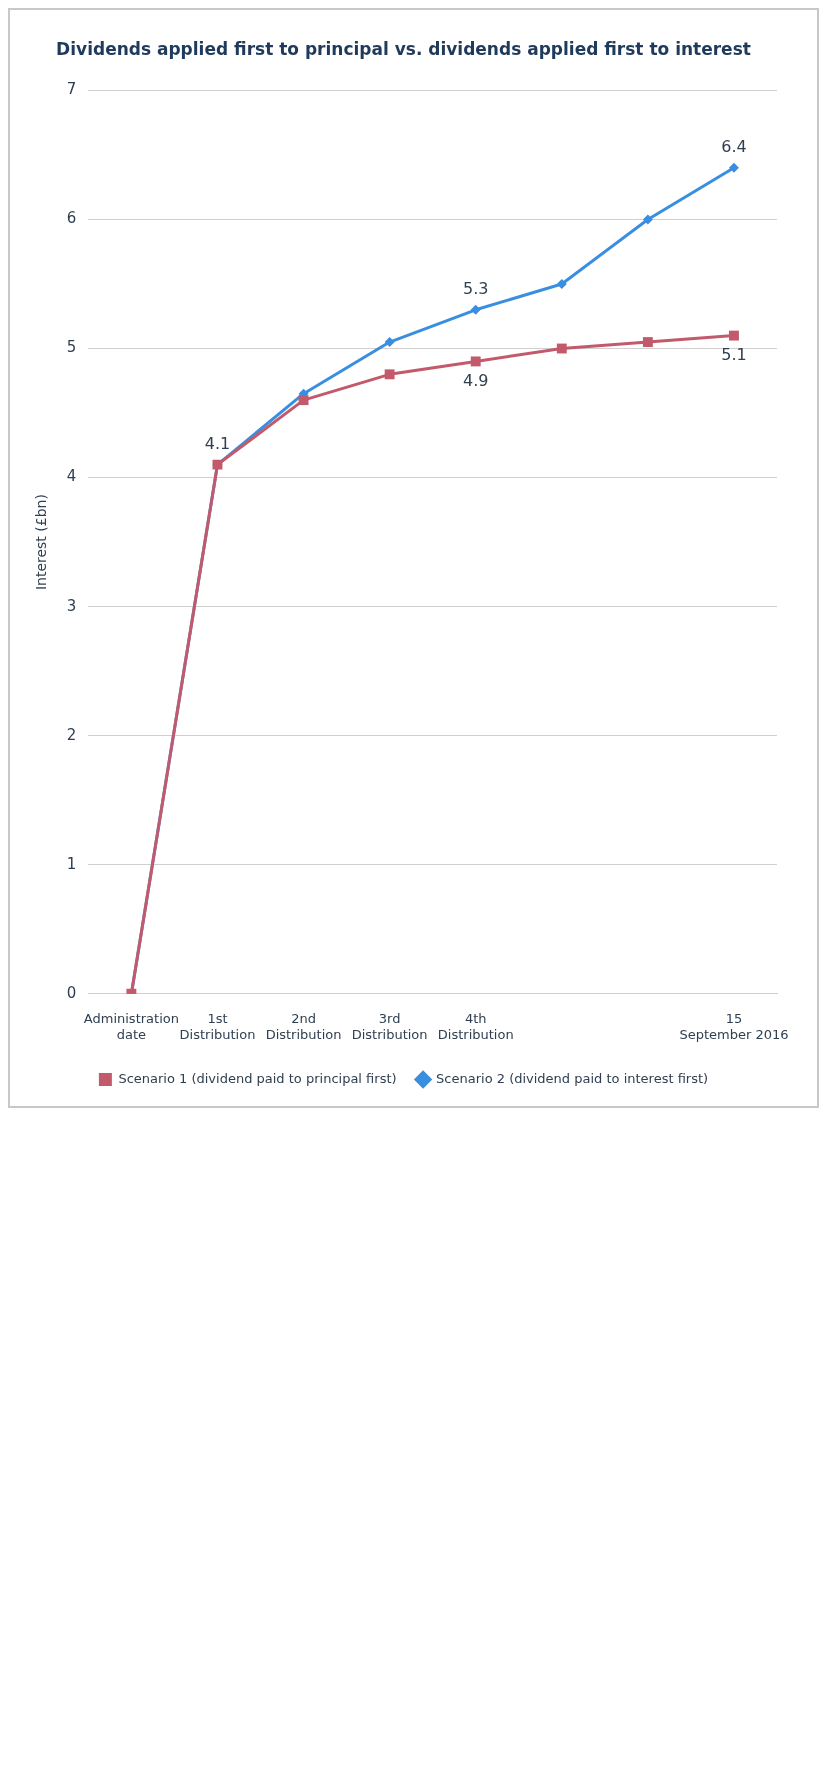  What do you see at coordinates (389, 1026) in the screenshot?
I see `x-tick-label: 3rd Distribution` at bounding box center [389, 1026].